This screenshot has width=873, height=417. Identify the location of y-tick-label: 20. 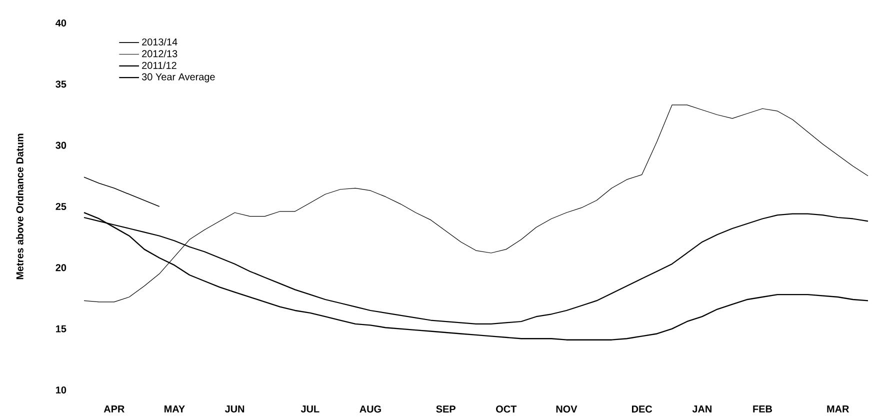
(61, 268).